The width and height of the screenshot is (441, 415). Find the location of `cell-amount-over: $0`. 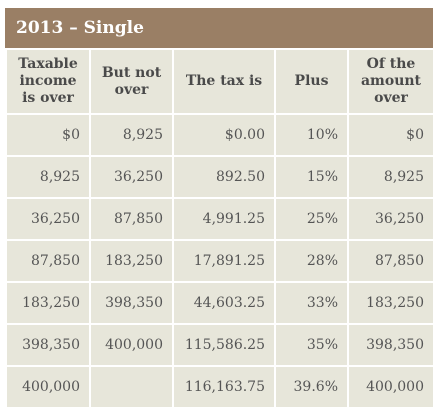

cell-amount-over: $0 is located at coordinates (391, 135).